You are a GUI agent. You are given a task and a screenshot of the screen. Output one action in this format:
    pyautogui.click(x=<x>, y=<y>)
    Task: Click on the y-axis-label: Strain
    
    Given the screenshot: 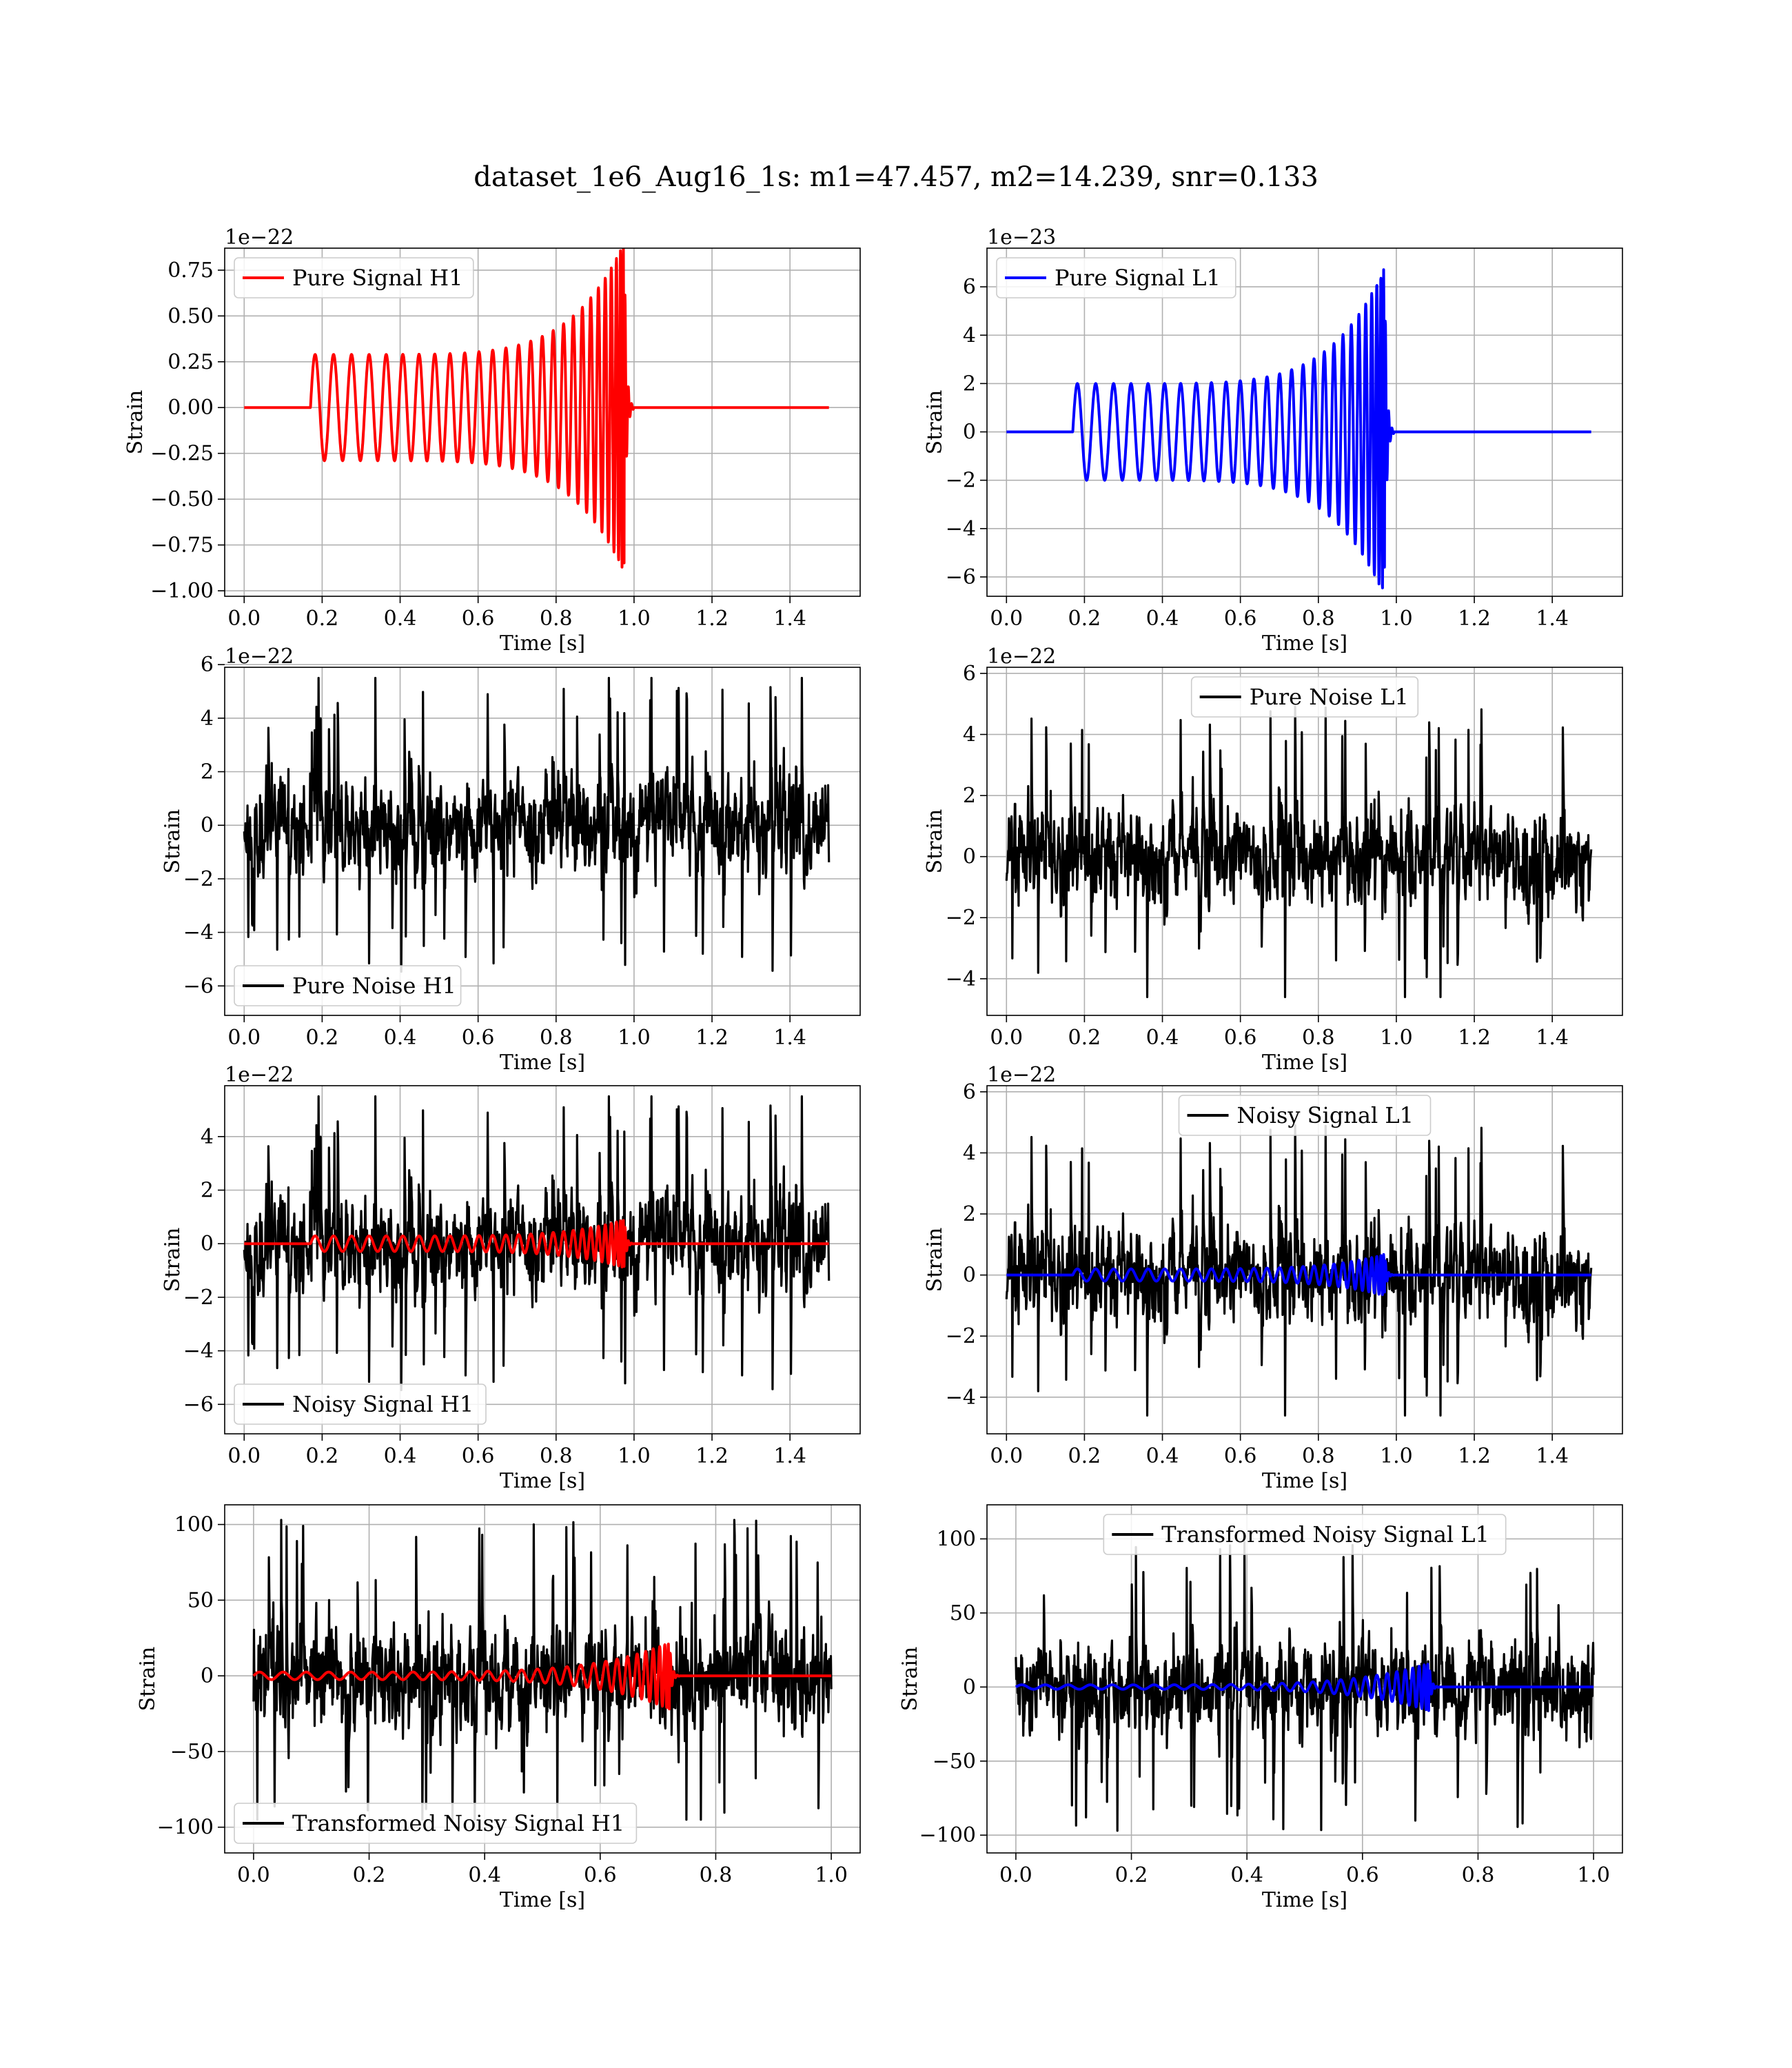 What is the action you would take?
    pyautogui.click(x=935, y=1260)
    